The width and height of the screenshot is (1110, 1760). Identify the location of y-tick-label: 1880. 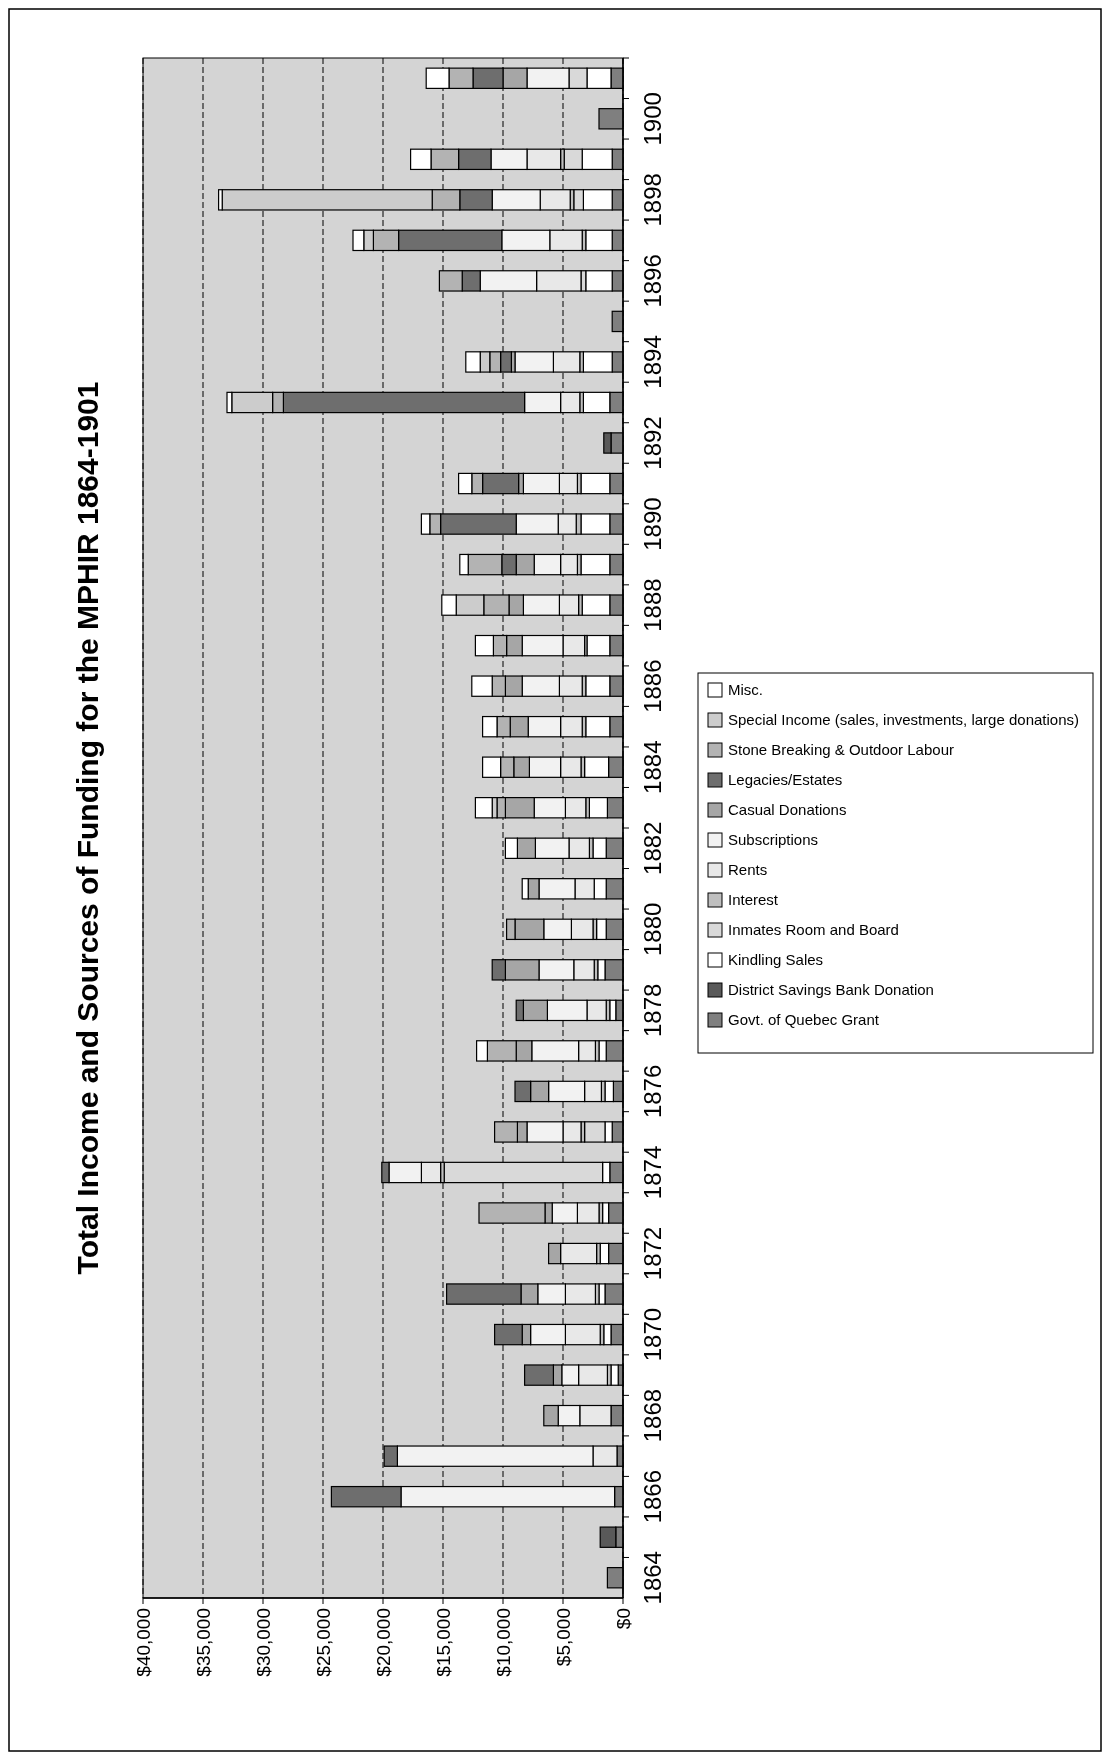
(653, 929).